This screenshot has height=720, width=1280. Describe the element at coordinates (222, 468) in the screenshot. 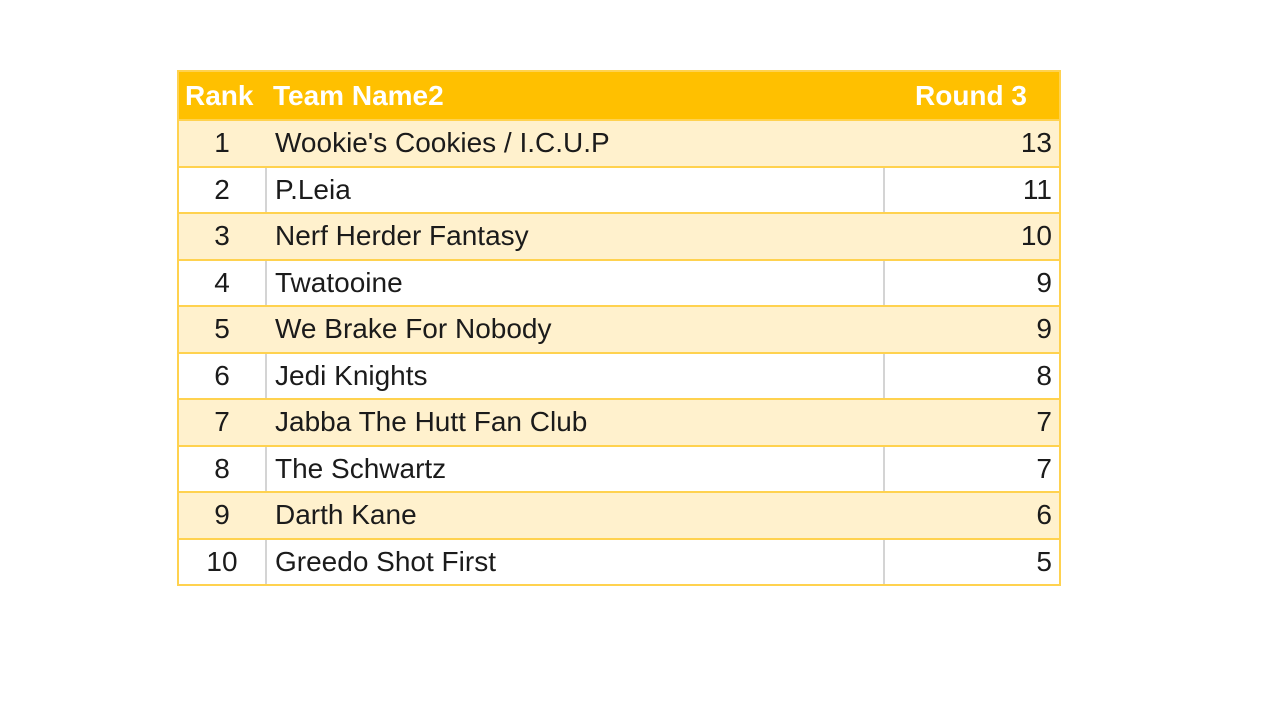

I see `rank-cell: 8` at that location.